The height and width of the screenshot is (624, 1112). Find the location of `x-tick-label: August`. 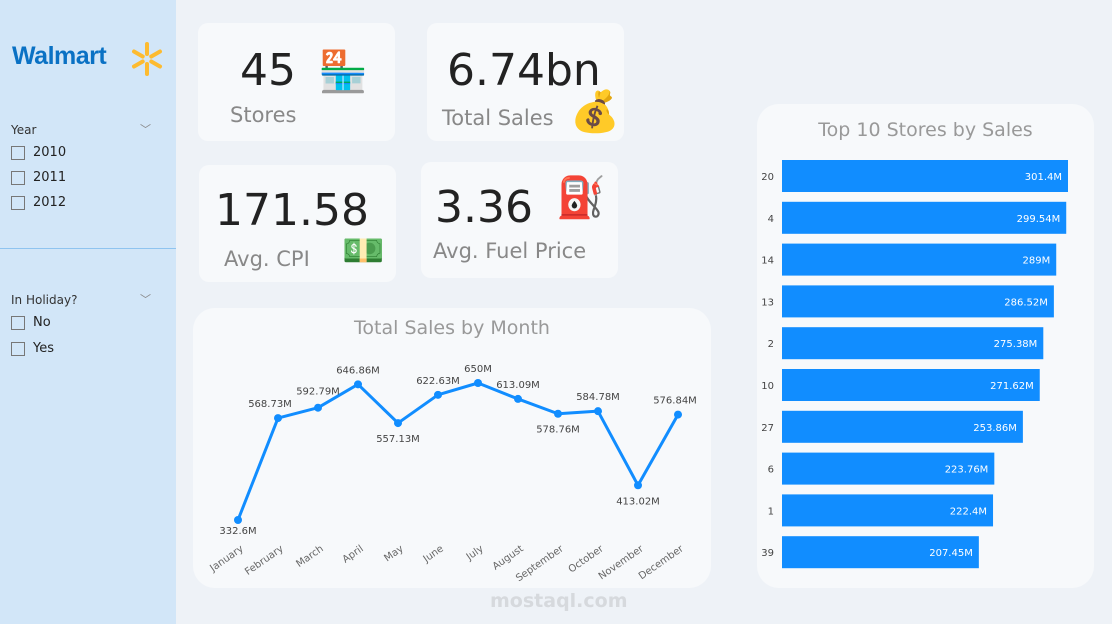

x-tick-label: August is located at coordinates (508, 557).